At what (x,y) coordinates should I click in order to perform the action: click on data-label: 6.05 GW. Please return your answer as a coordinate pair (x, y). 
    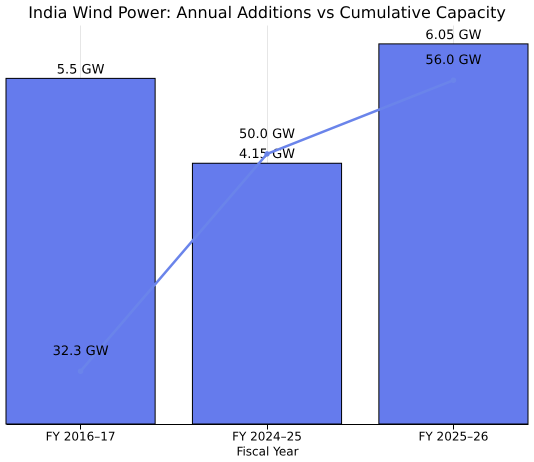
    Looking at the image, I should click on (453, 35).